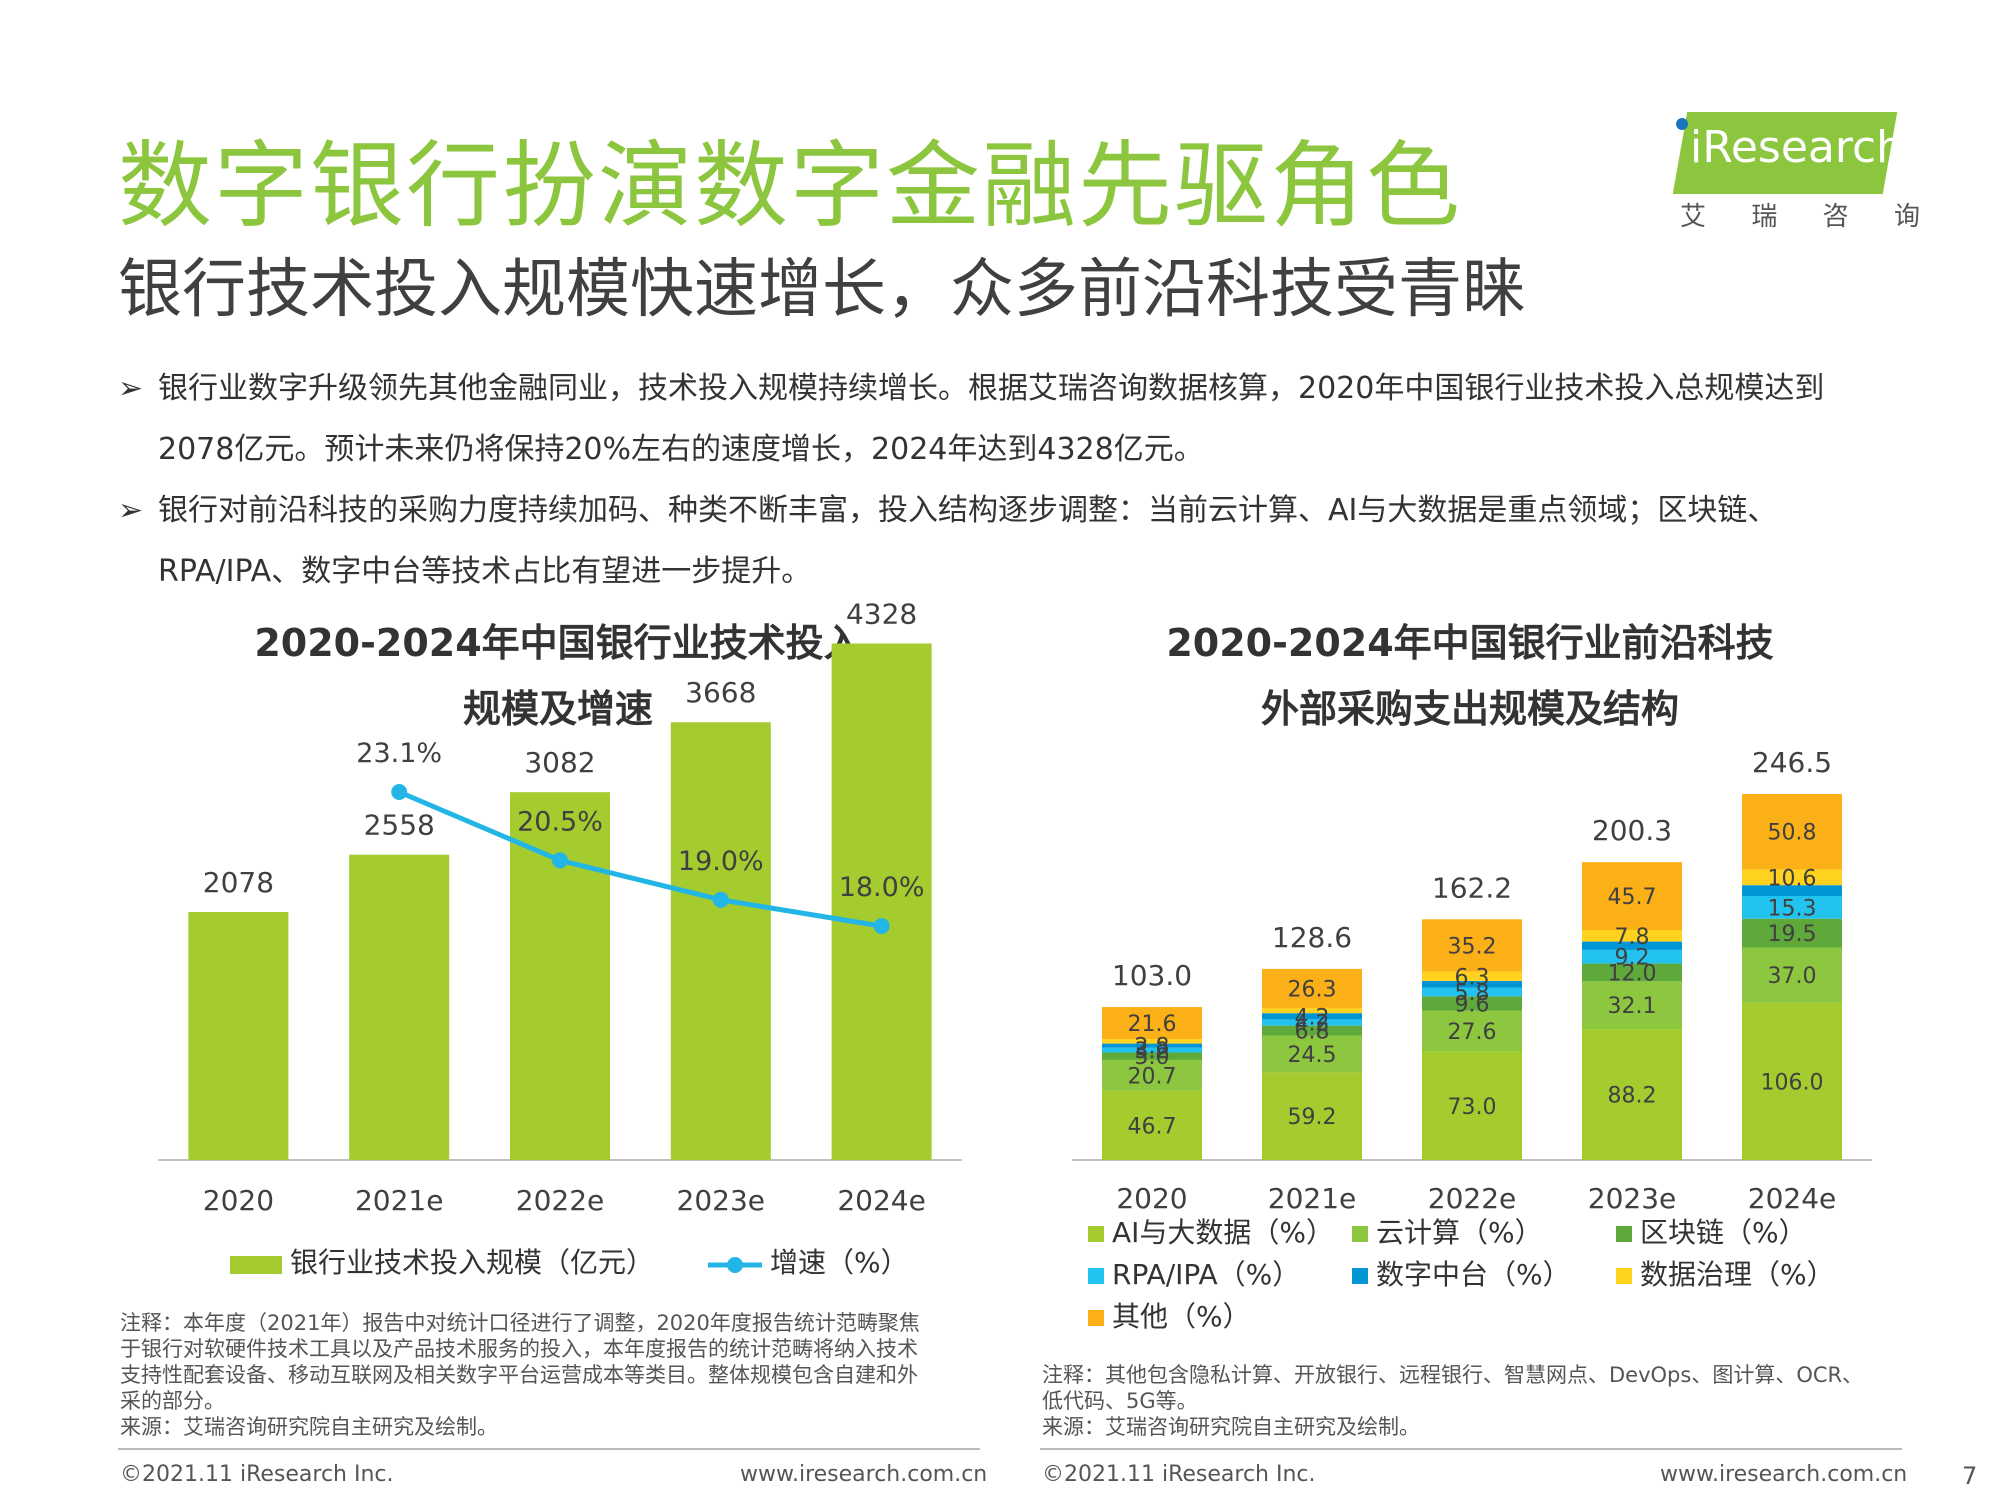 Image resolution: width=2000 pixels, height=1500 pixels. What do you see at coordinates (1471, 1449) in the screenshot?
I see `footer-divider-right` at bounding box center [1471, 1449].